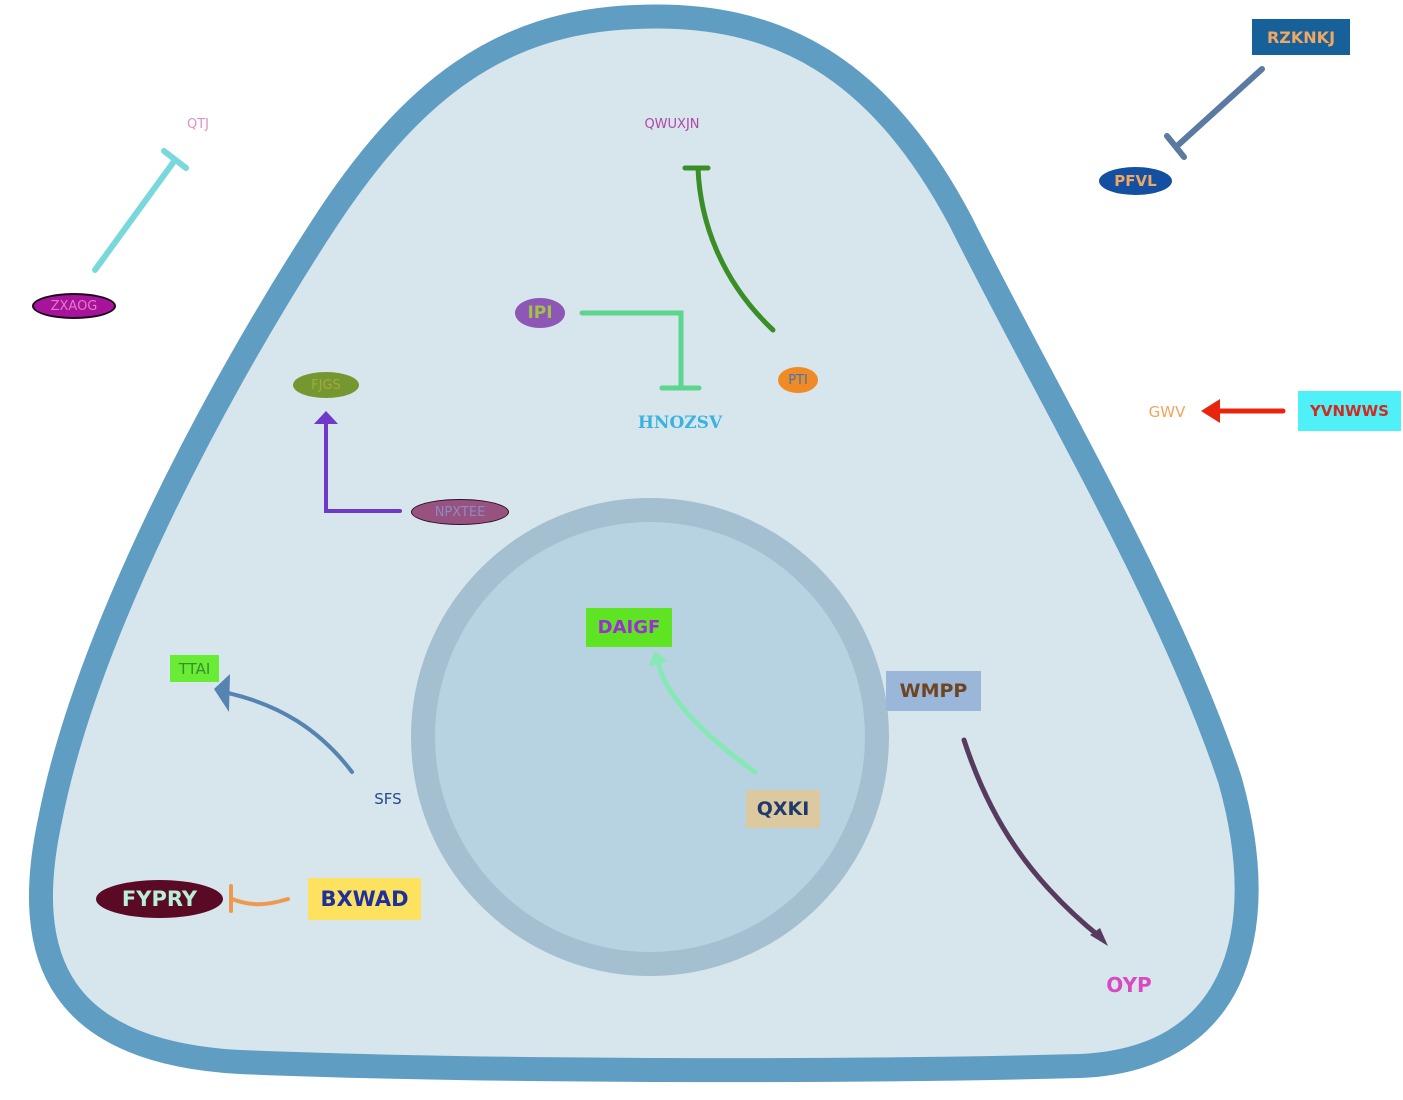 Image resolution: width=1403 pixels, height=1100 pixels. Describe the element at coordinates (1135, 181) in the screenshot. I see `node-pfvl: PFVL` at that location.